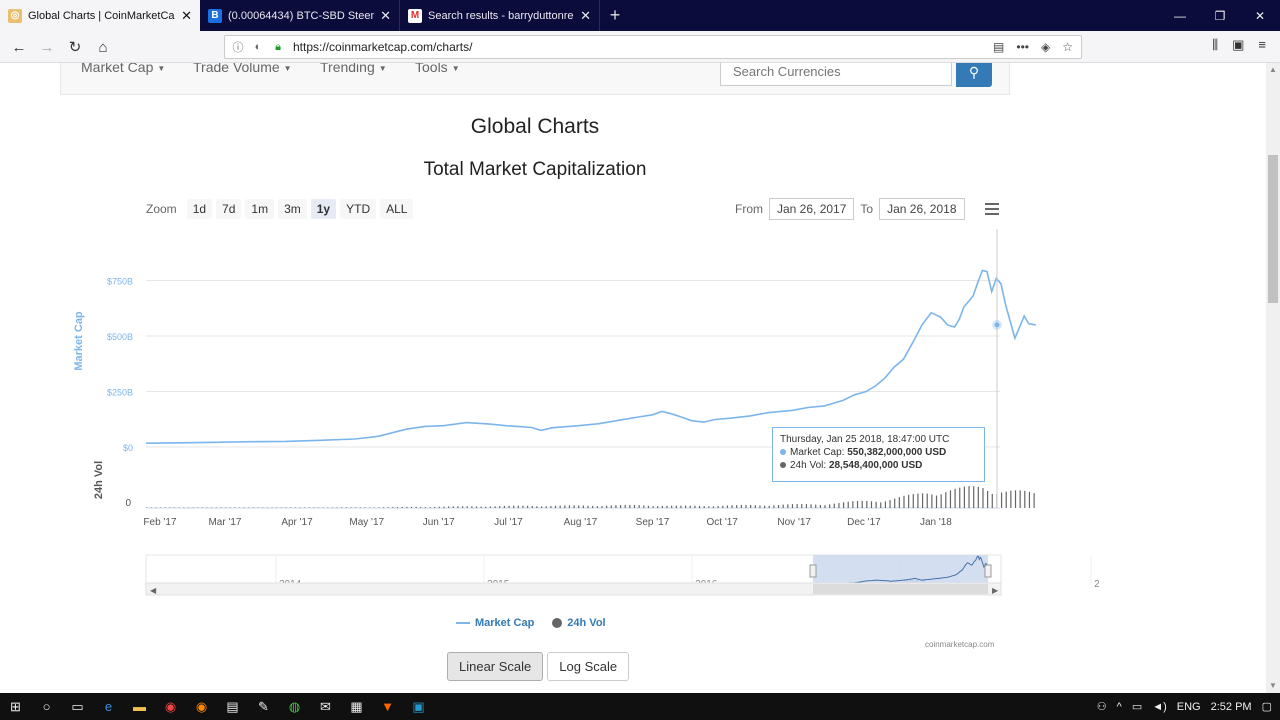 The width and height of the screenshot is (1280, 720). What do you see at coordinates (836, 74) in the screenshot?
I see `search-input` at bounding box center [836, 74].